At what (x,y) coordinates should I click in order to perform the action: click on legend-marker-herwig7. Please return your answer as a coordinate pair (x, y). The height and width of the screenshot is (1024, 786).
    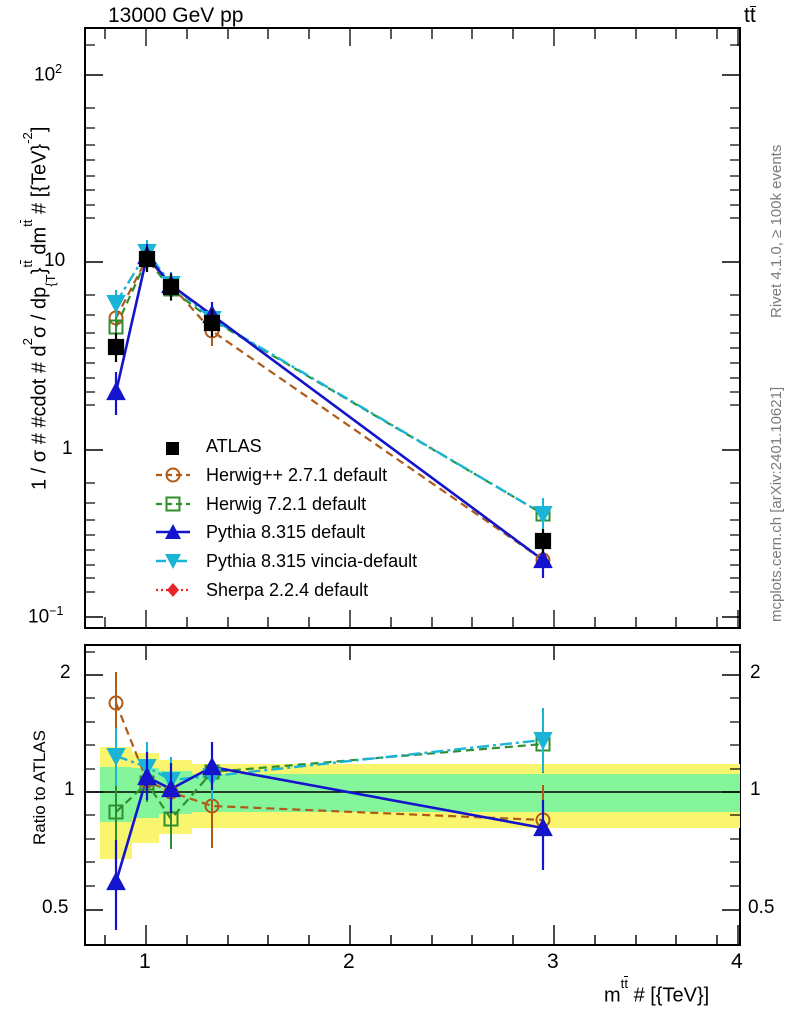
    Looking at the image, I should click on (173, 504).